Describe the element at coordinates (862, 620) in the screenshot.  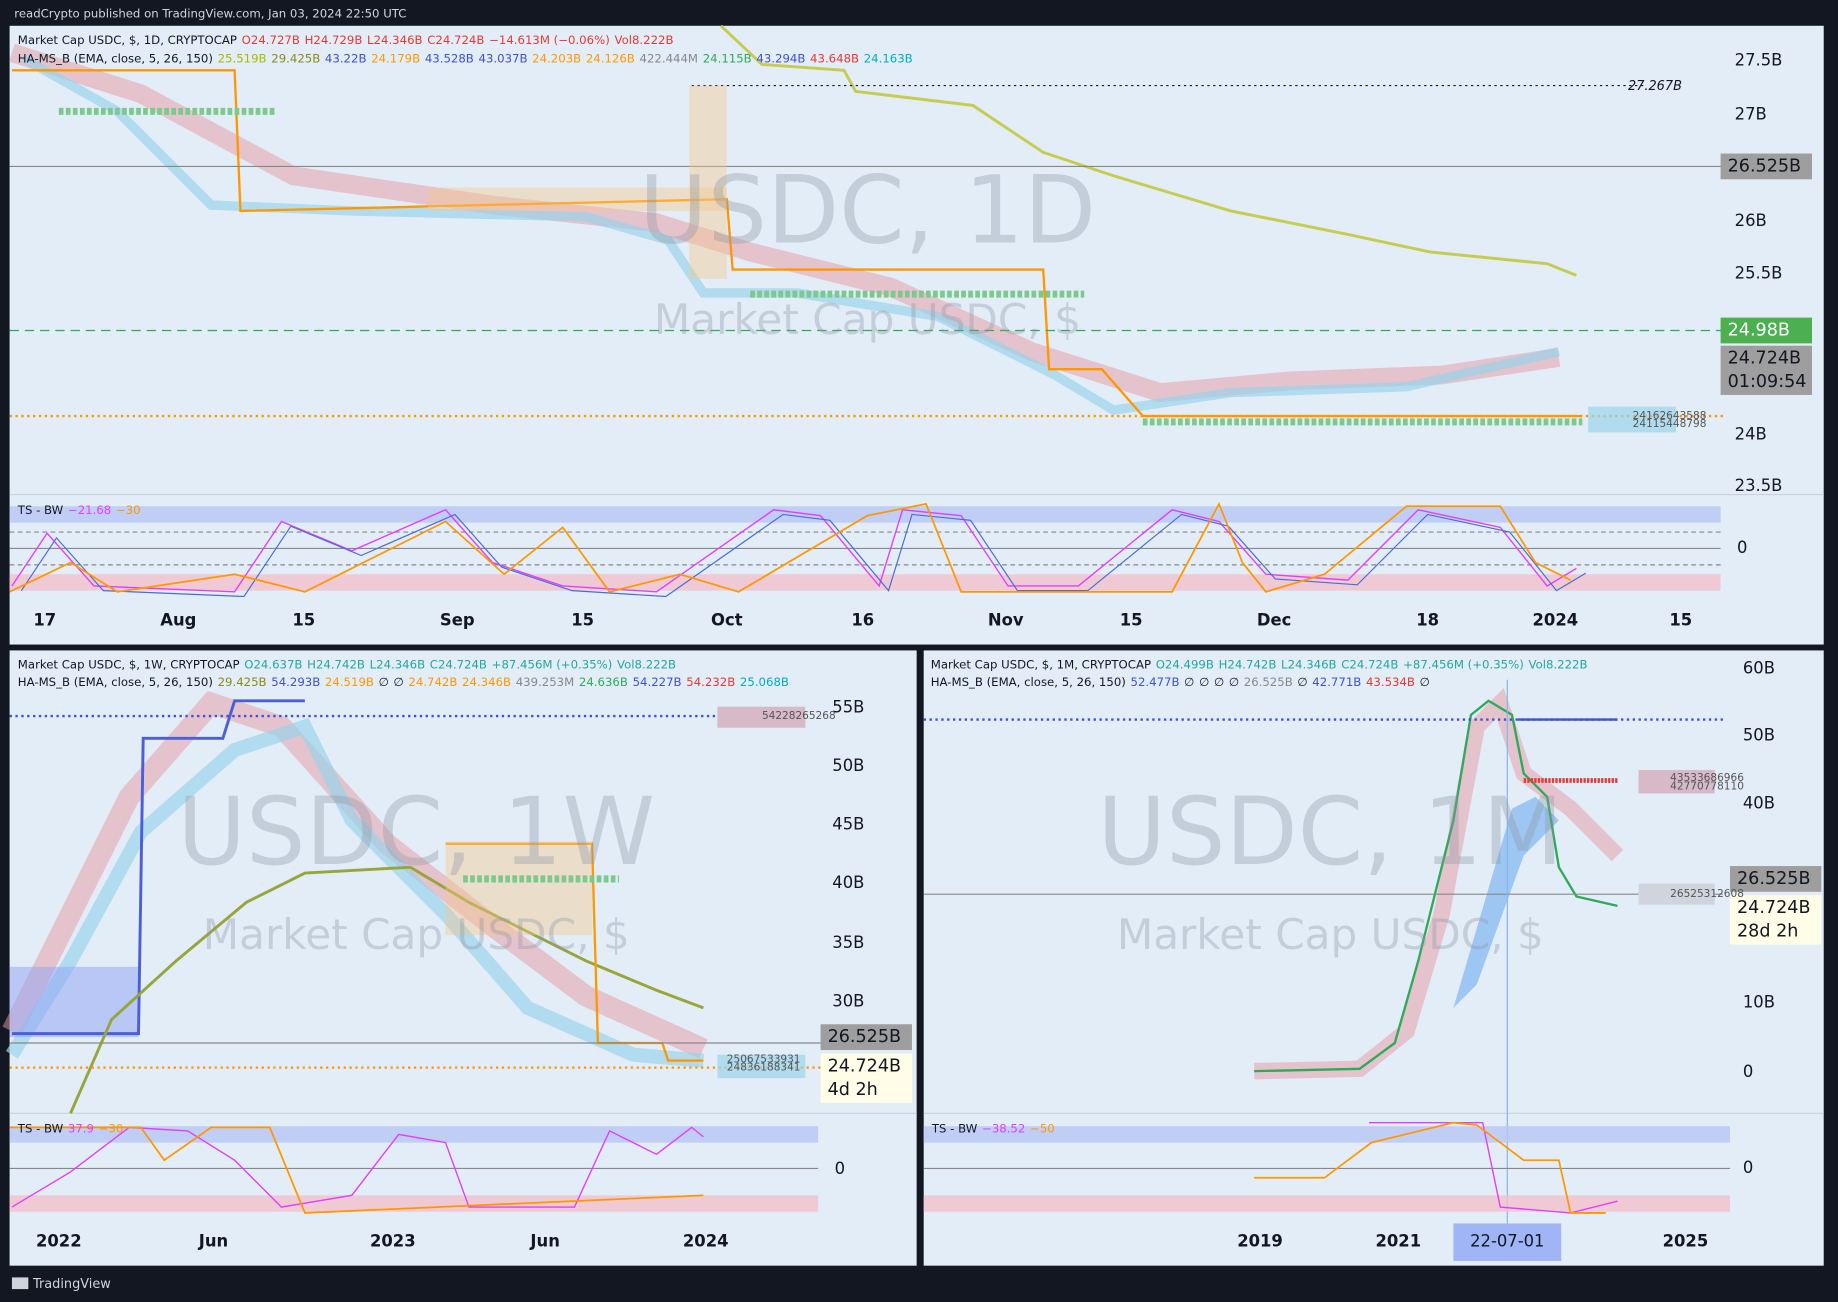
I see `time-label: 16` at that location.